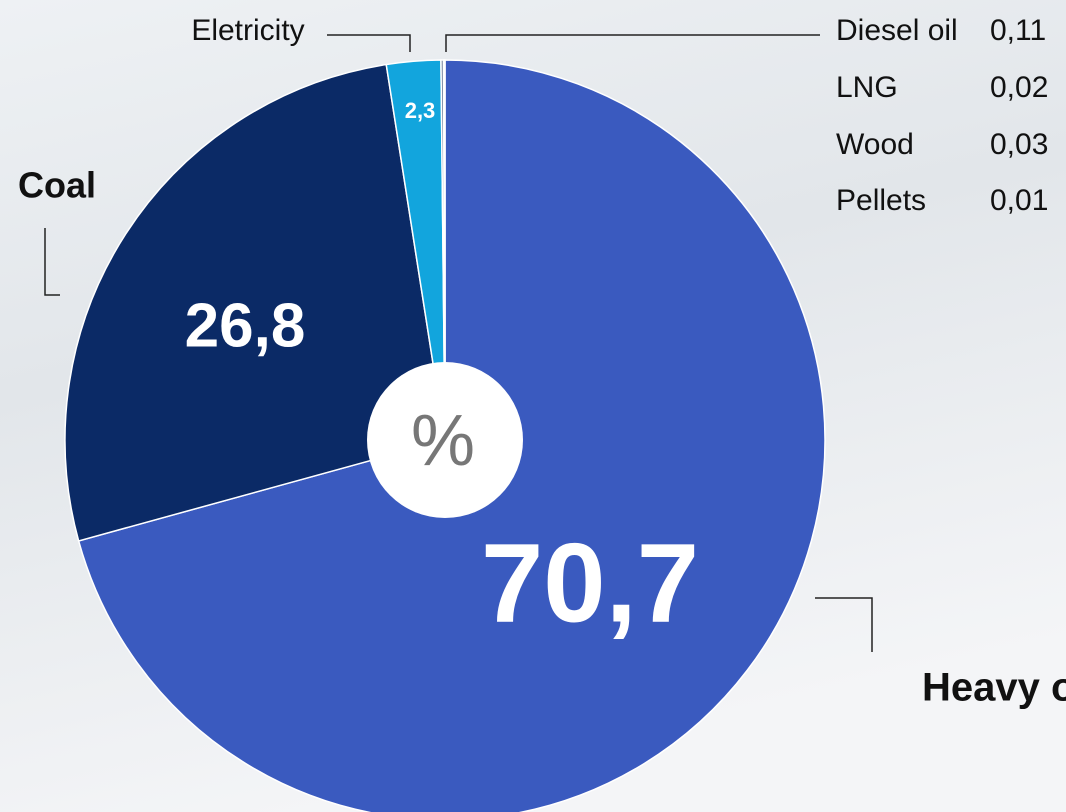 This screenshot has height=812, width=1066. I want to click on value-label: 0,02, so click(1019, 87).